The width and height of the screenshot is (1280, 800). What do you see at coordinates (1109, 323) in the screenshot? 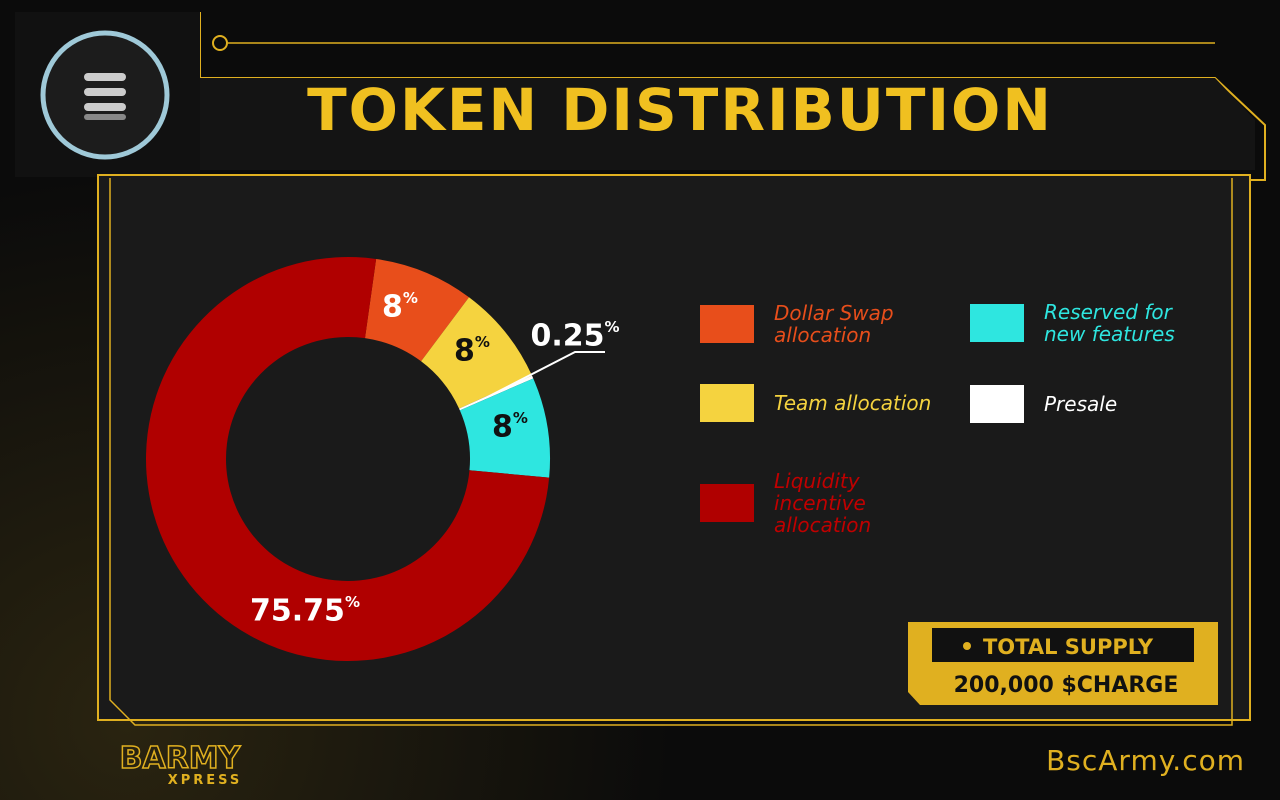
I see `legend-label: Reserved for new features` at bounding box center [1109, 323].